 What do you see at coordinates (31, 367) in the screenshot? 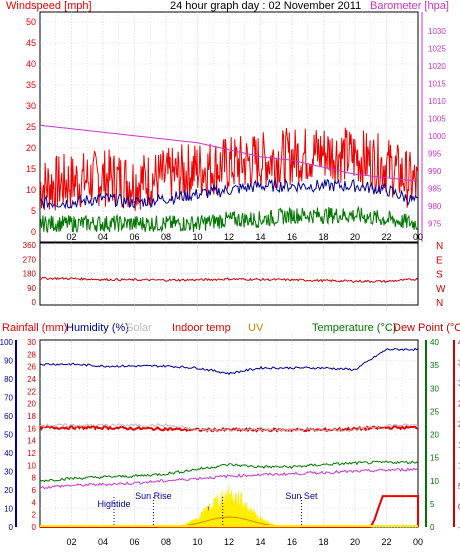
I see `rain-y-tick-label: 26` at bounding box center [31, 367].